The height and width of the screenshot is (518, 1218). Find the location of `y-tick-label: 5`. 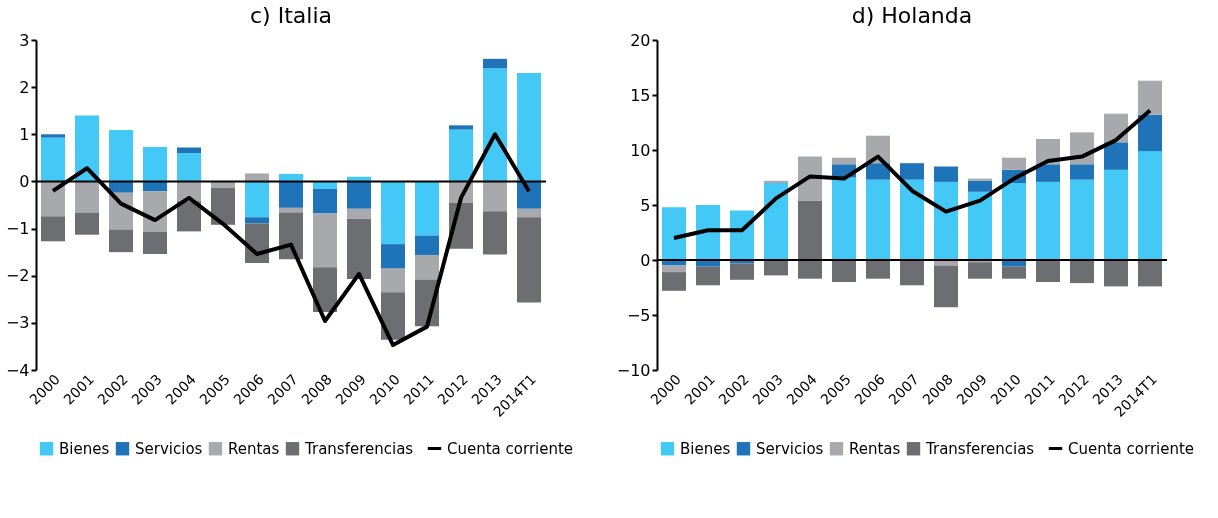

y-tick-label: 5 is located at coordinates (645, 205).